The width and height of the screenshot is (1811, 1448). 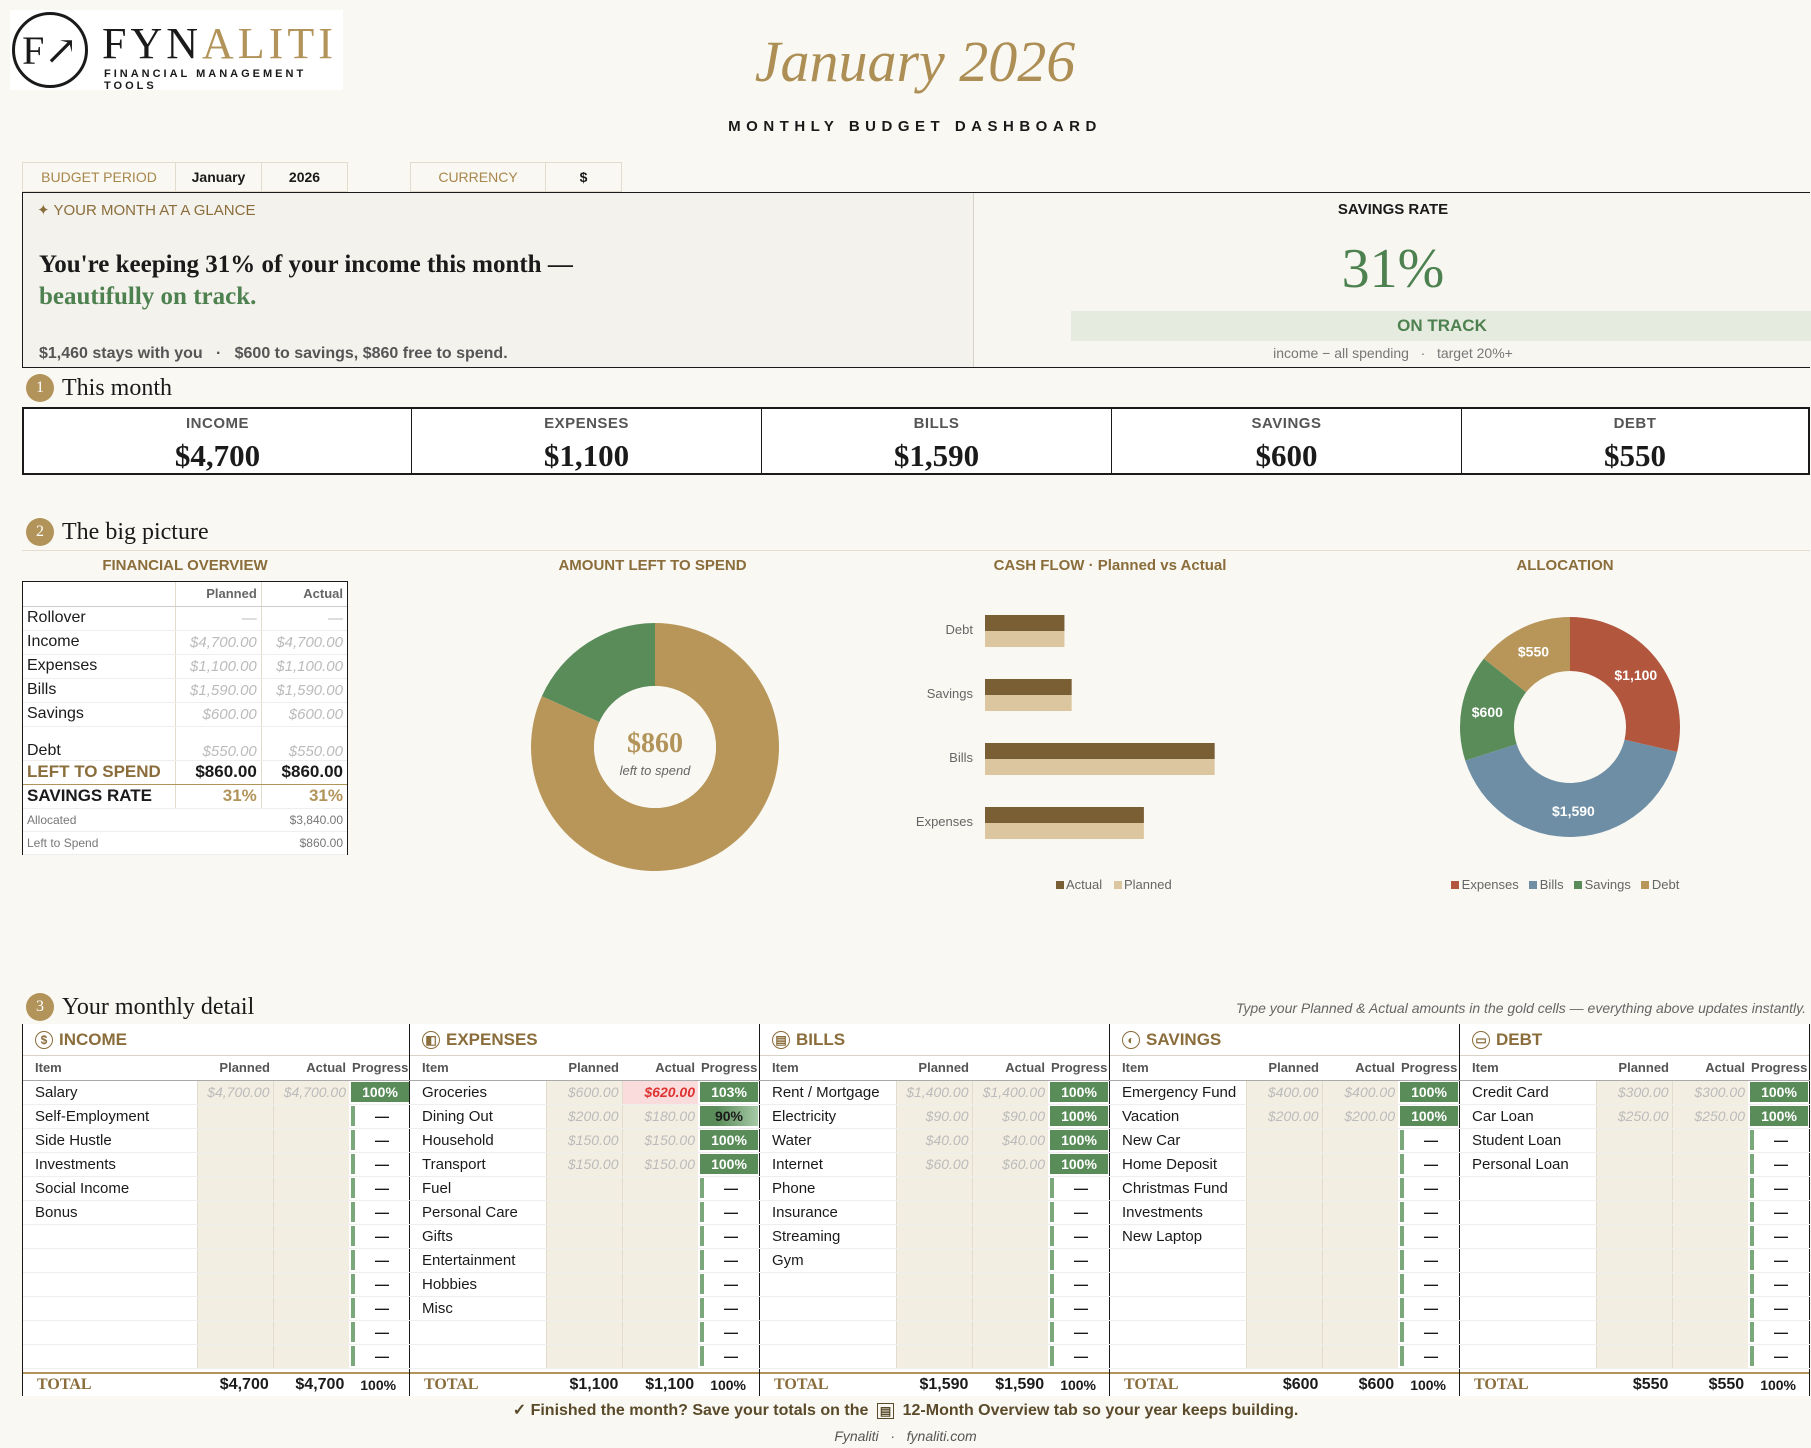 What do you see at coordinates (1178, 1164) in the screenshot?
I see `item-name: Home Deposit` at bounding box center [1178, 1164].